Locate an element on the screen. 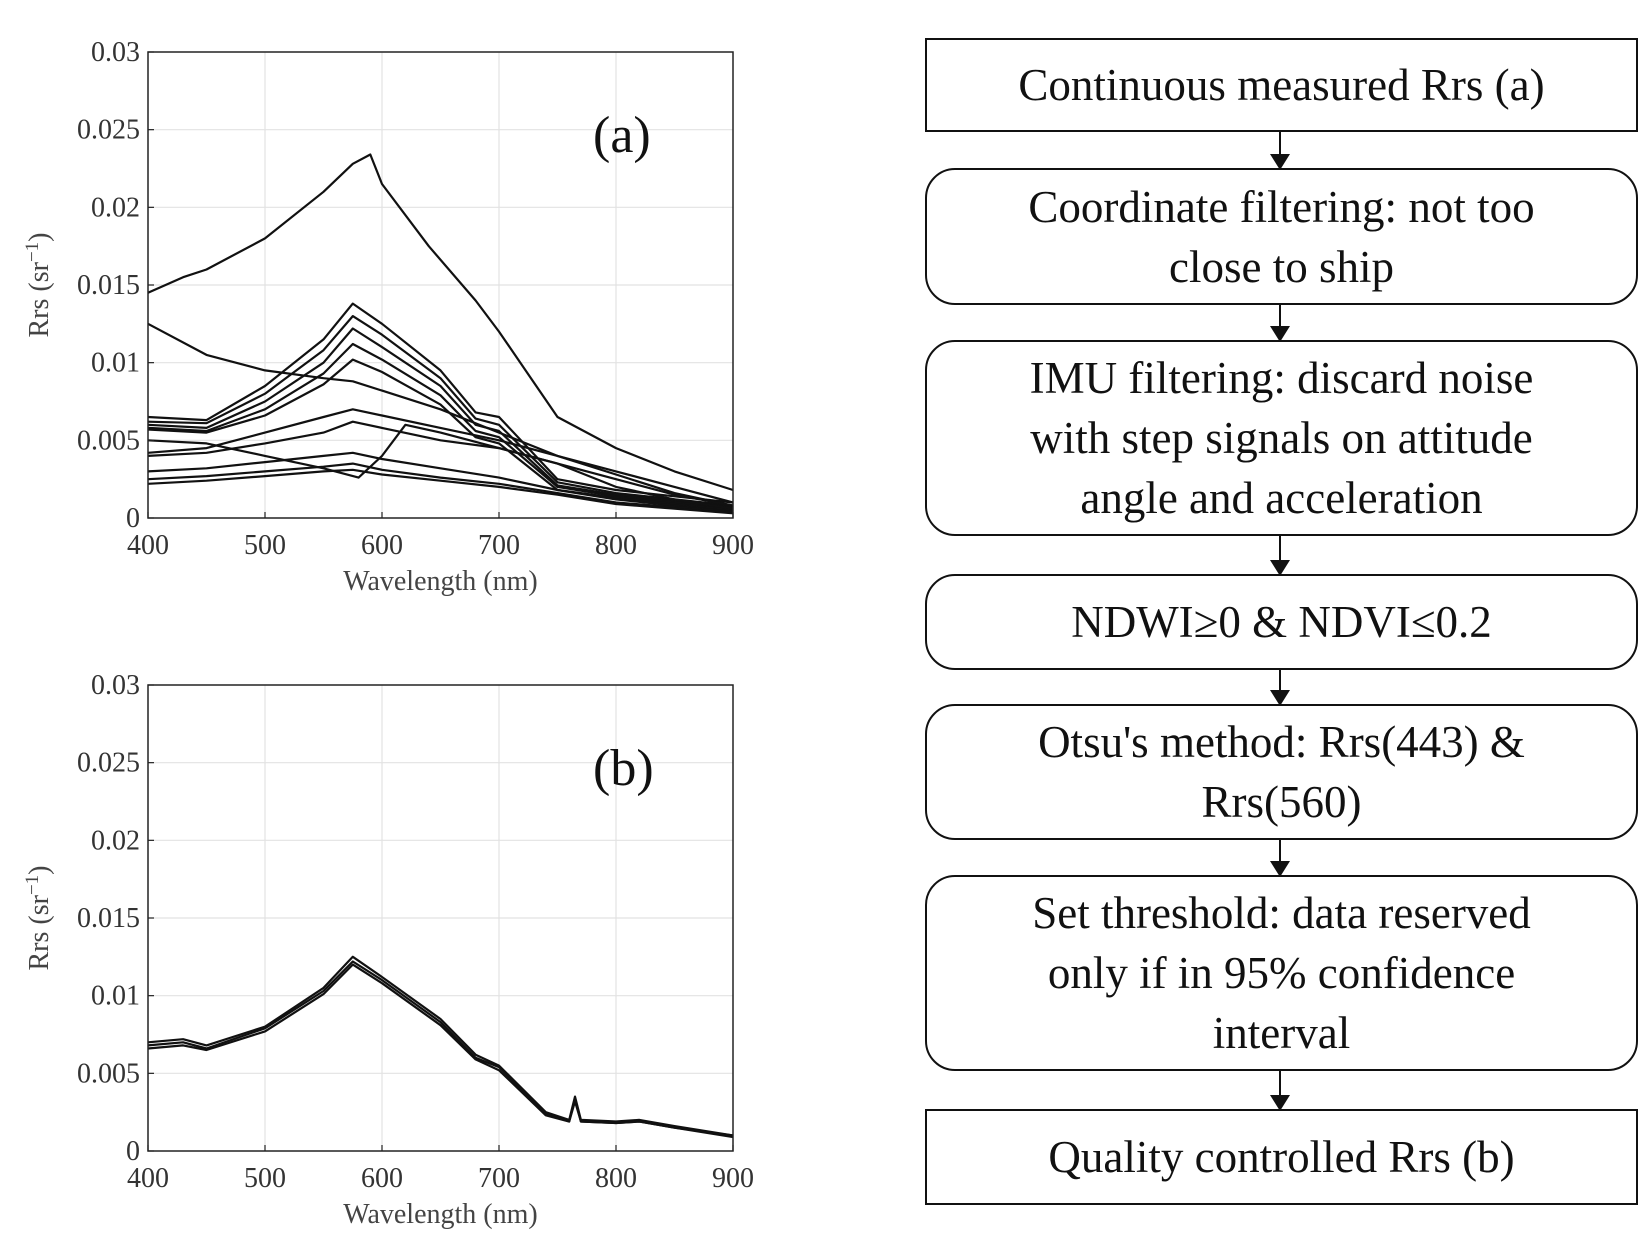  flow-step-line: Continuous measured Rrs (a) is located at coordinates (1281, 85).